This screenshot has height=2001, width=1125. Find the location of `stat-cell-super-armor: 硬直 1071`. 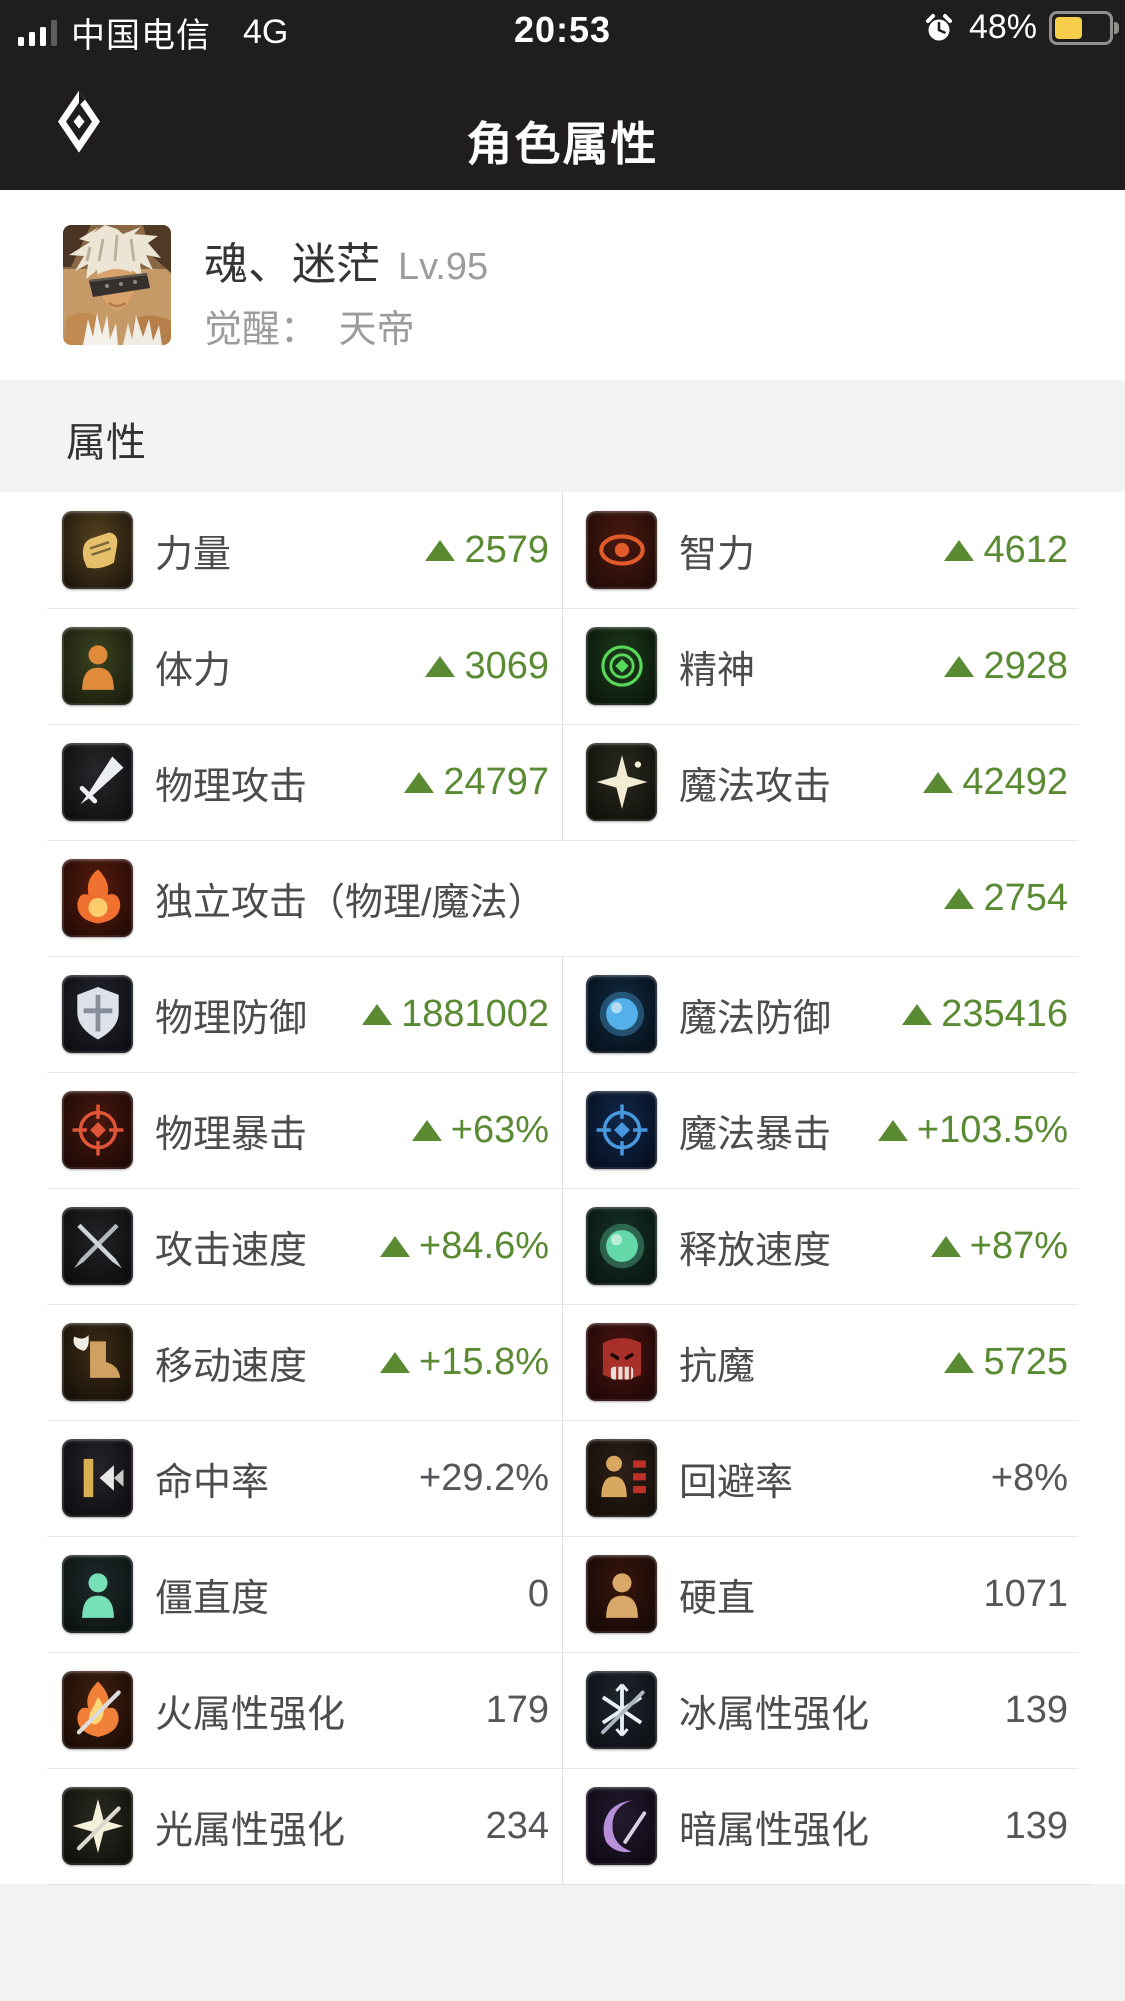

stat-cell-super-armor: 硬直 1071 is located at coordinates (843, 1594).